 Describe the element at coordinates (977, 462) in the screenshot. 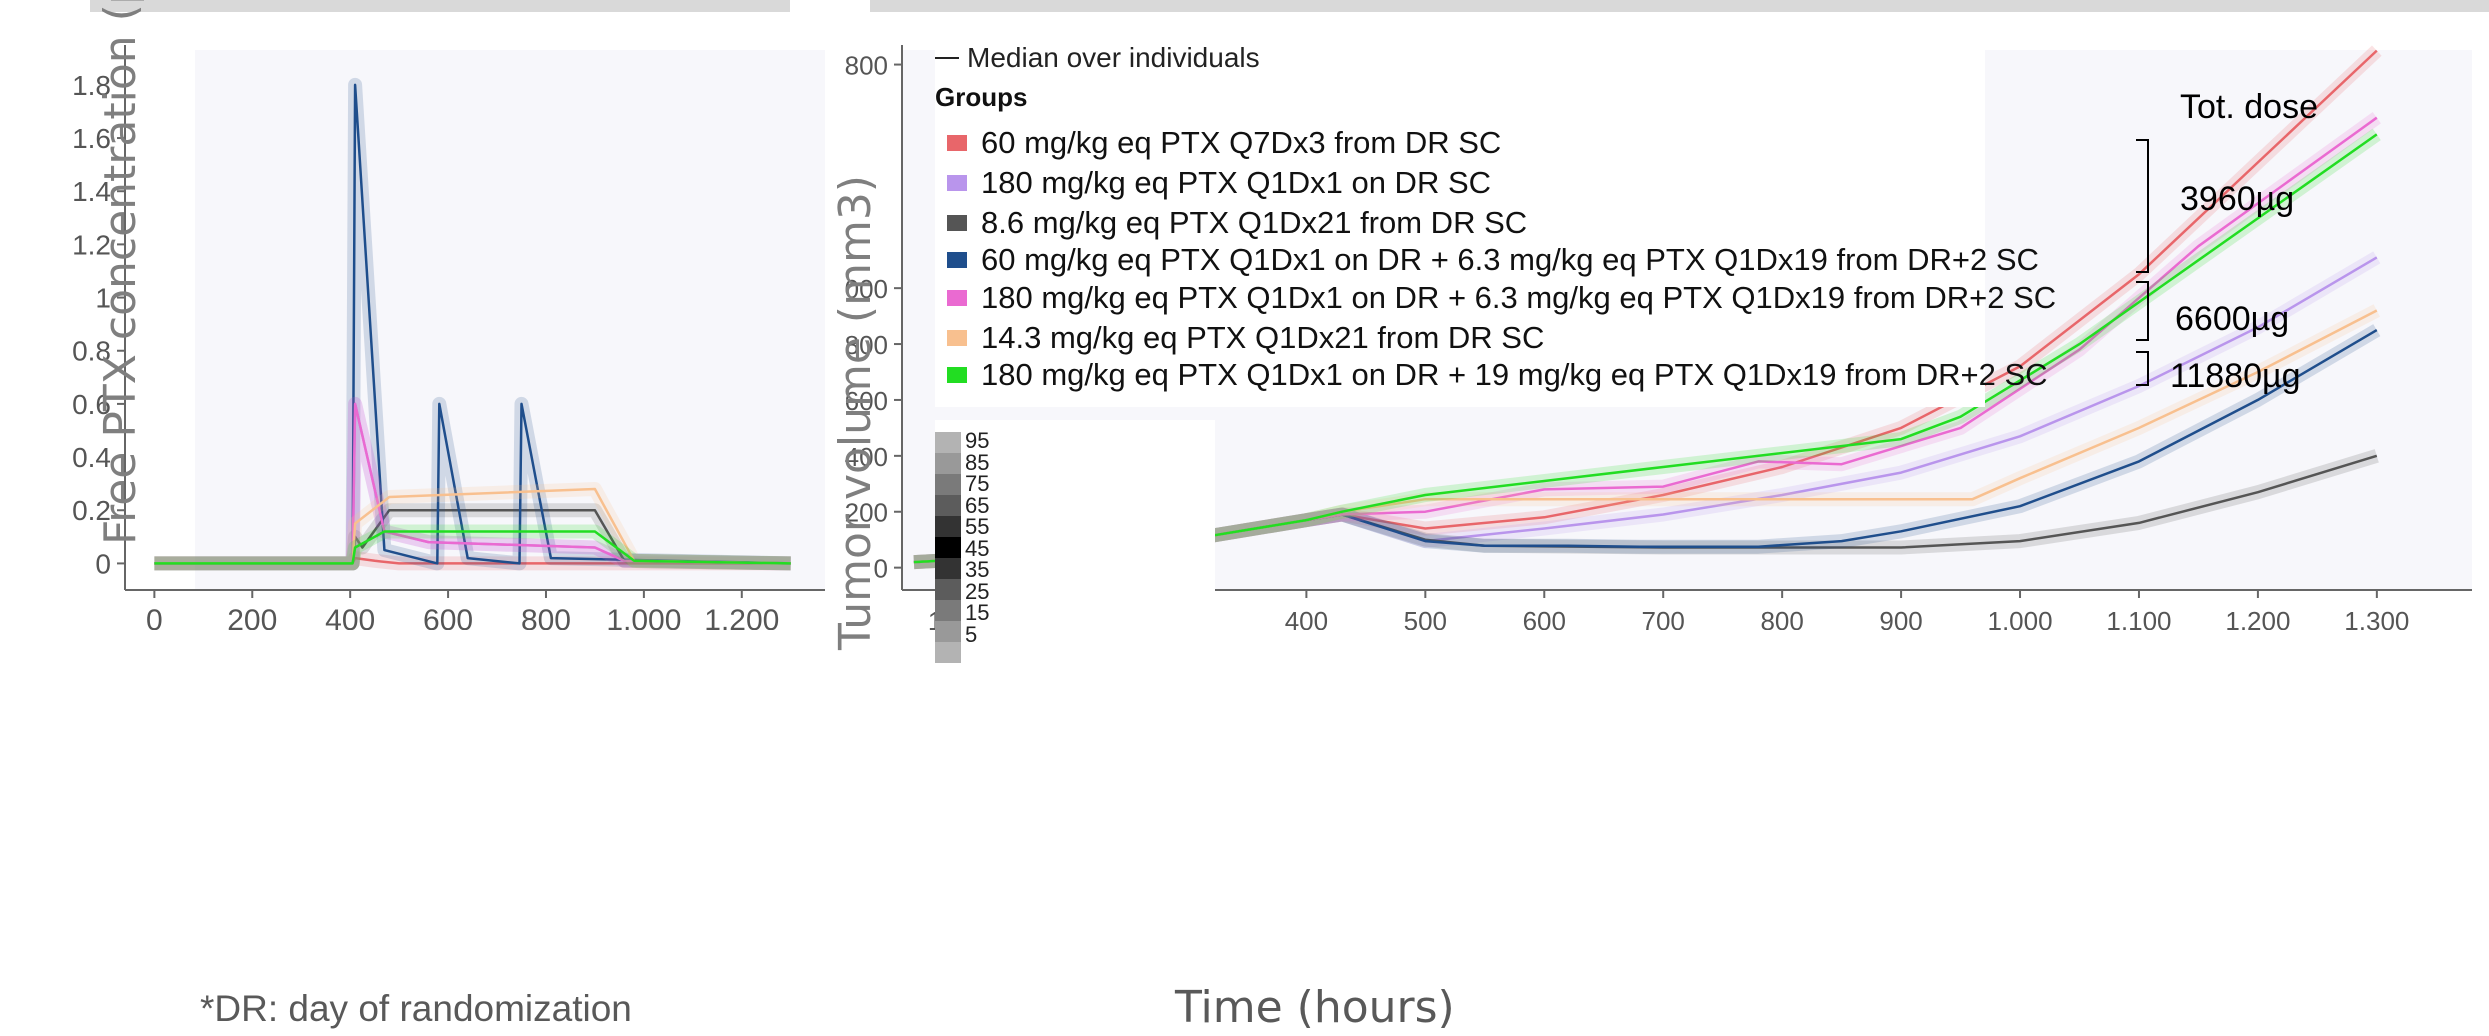

I see `percentile-label: 85` at that location.